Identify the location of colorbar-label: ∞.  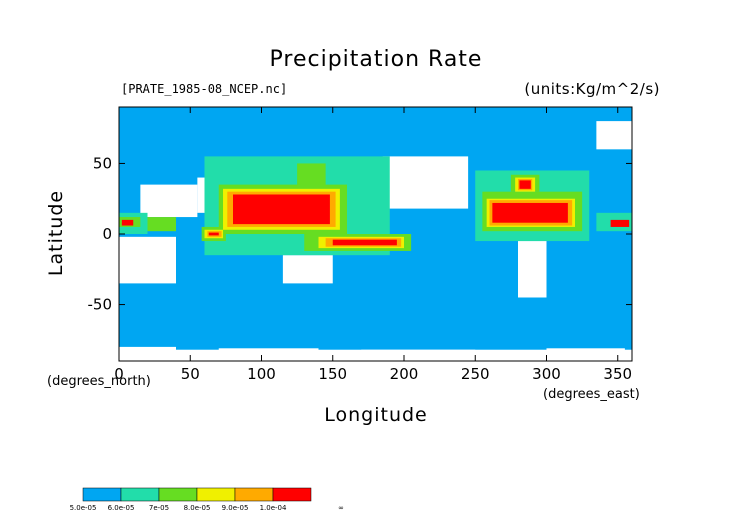
(341, 508).